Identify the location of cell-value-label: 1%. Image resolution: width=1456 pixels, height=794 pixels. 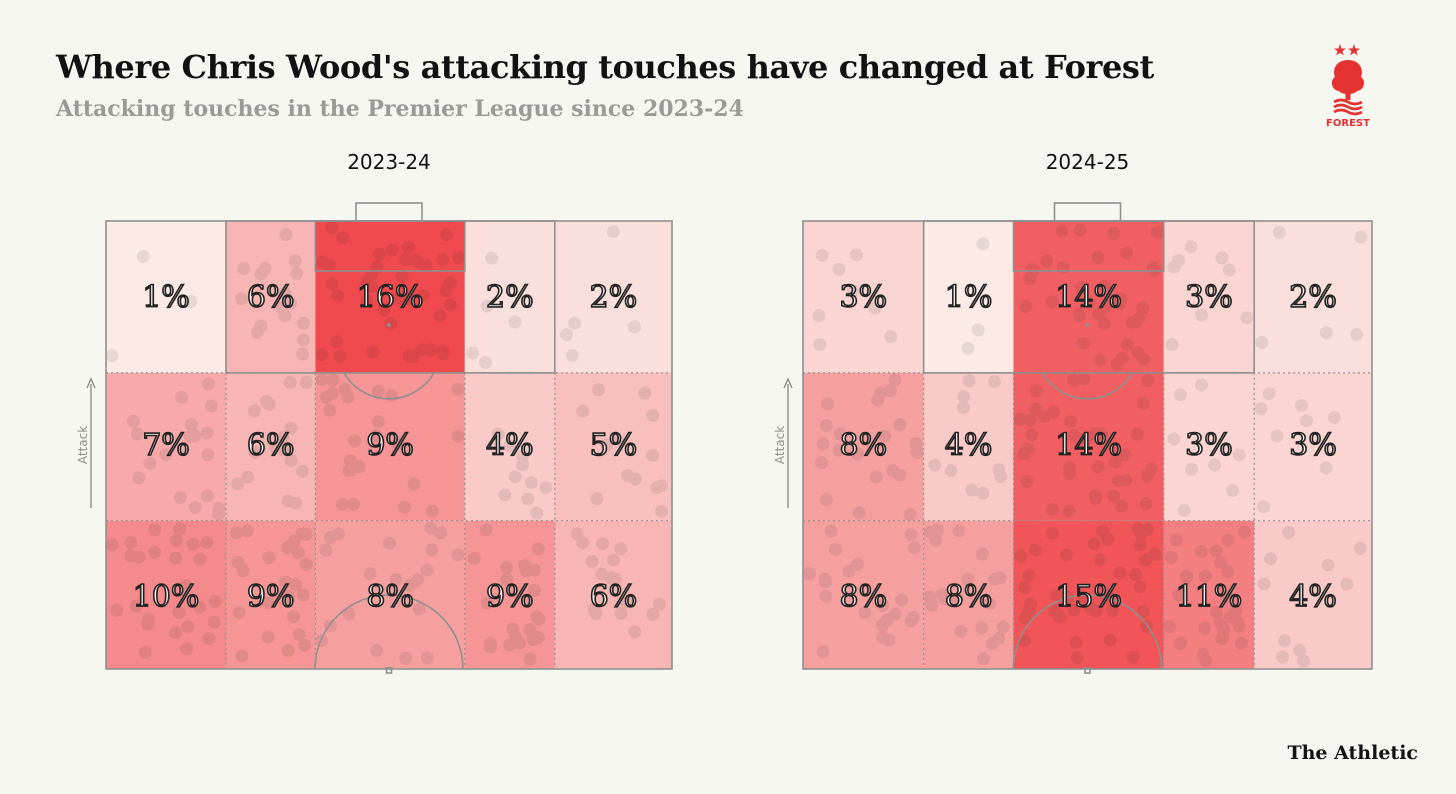
(969, 297).